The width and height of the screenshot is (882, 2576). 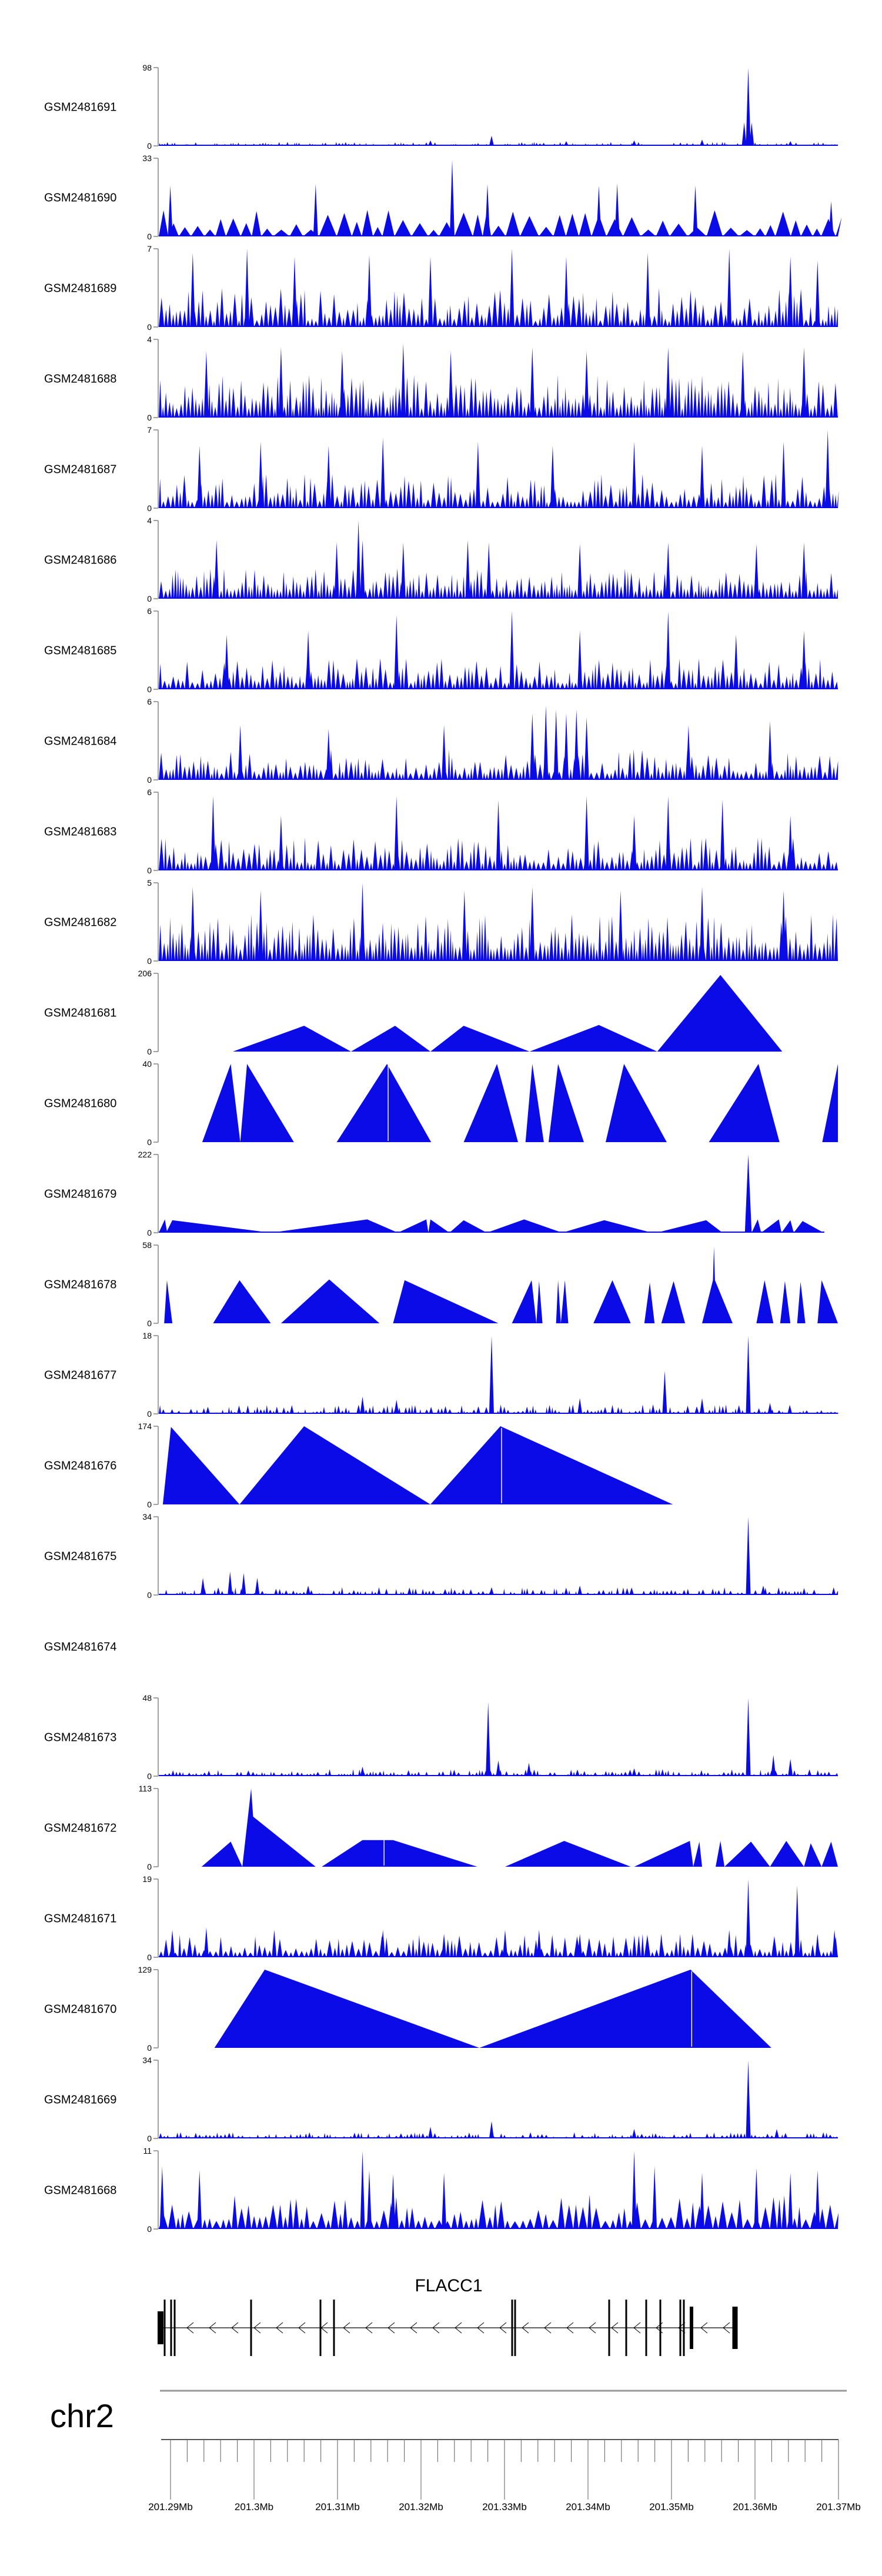 What do you see at coordinates (441, 2099) in the screenshot?
I see `track-GSM2481669: GSM2481669 34 0` at bounding box center [441, 2099].